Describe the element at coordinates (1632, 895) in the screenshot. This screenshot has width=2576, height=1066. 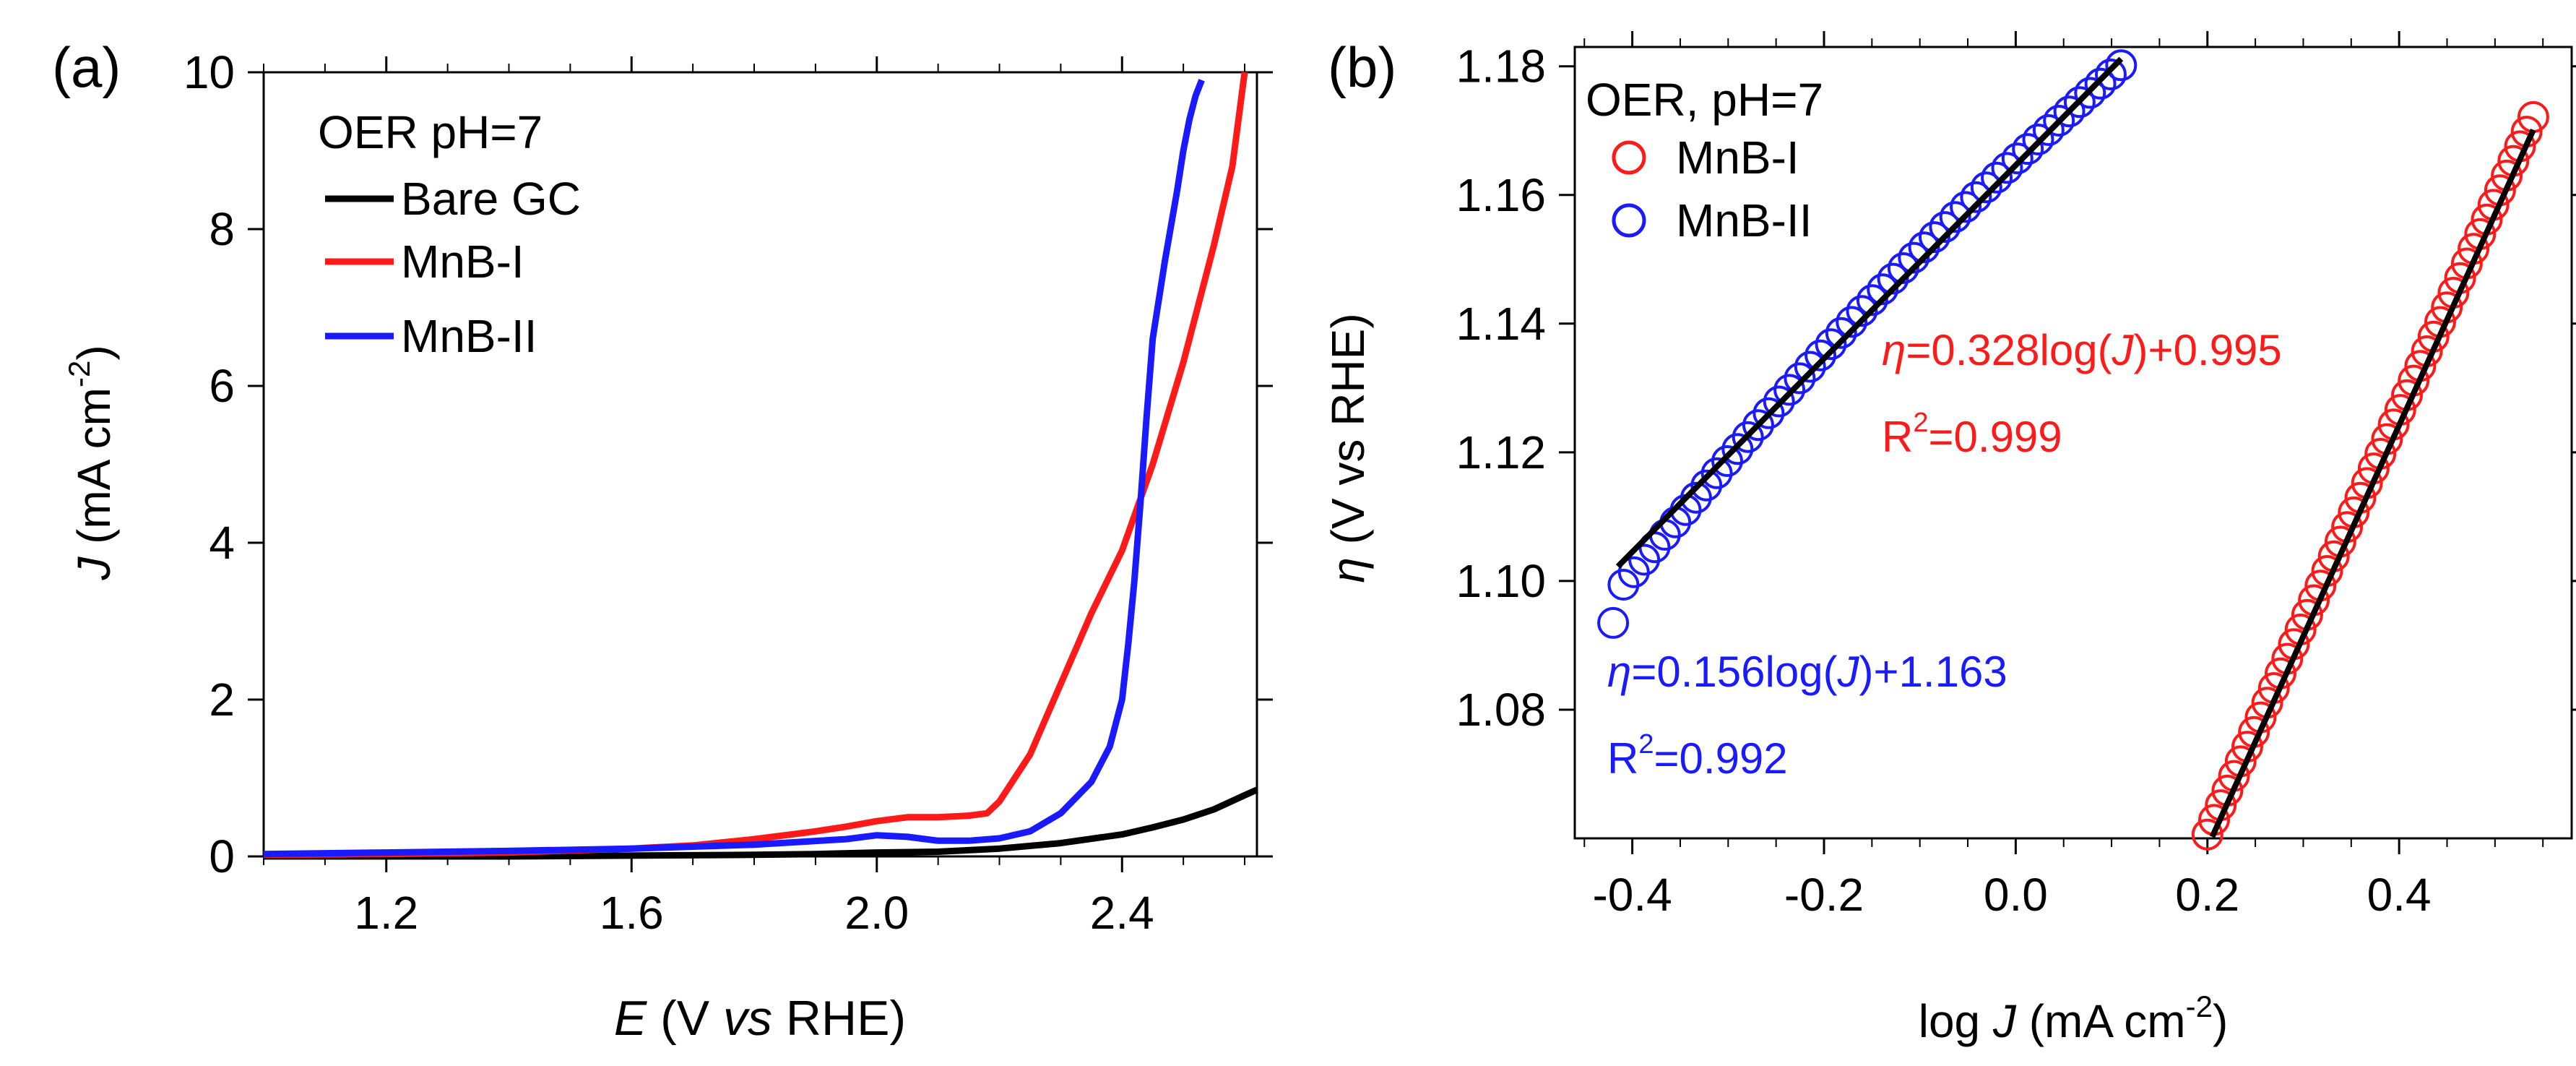
I see `panel-b-xtick-label-0: -0.4` at that location.